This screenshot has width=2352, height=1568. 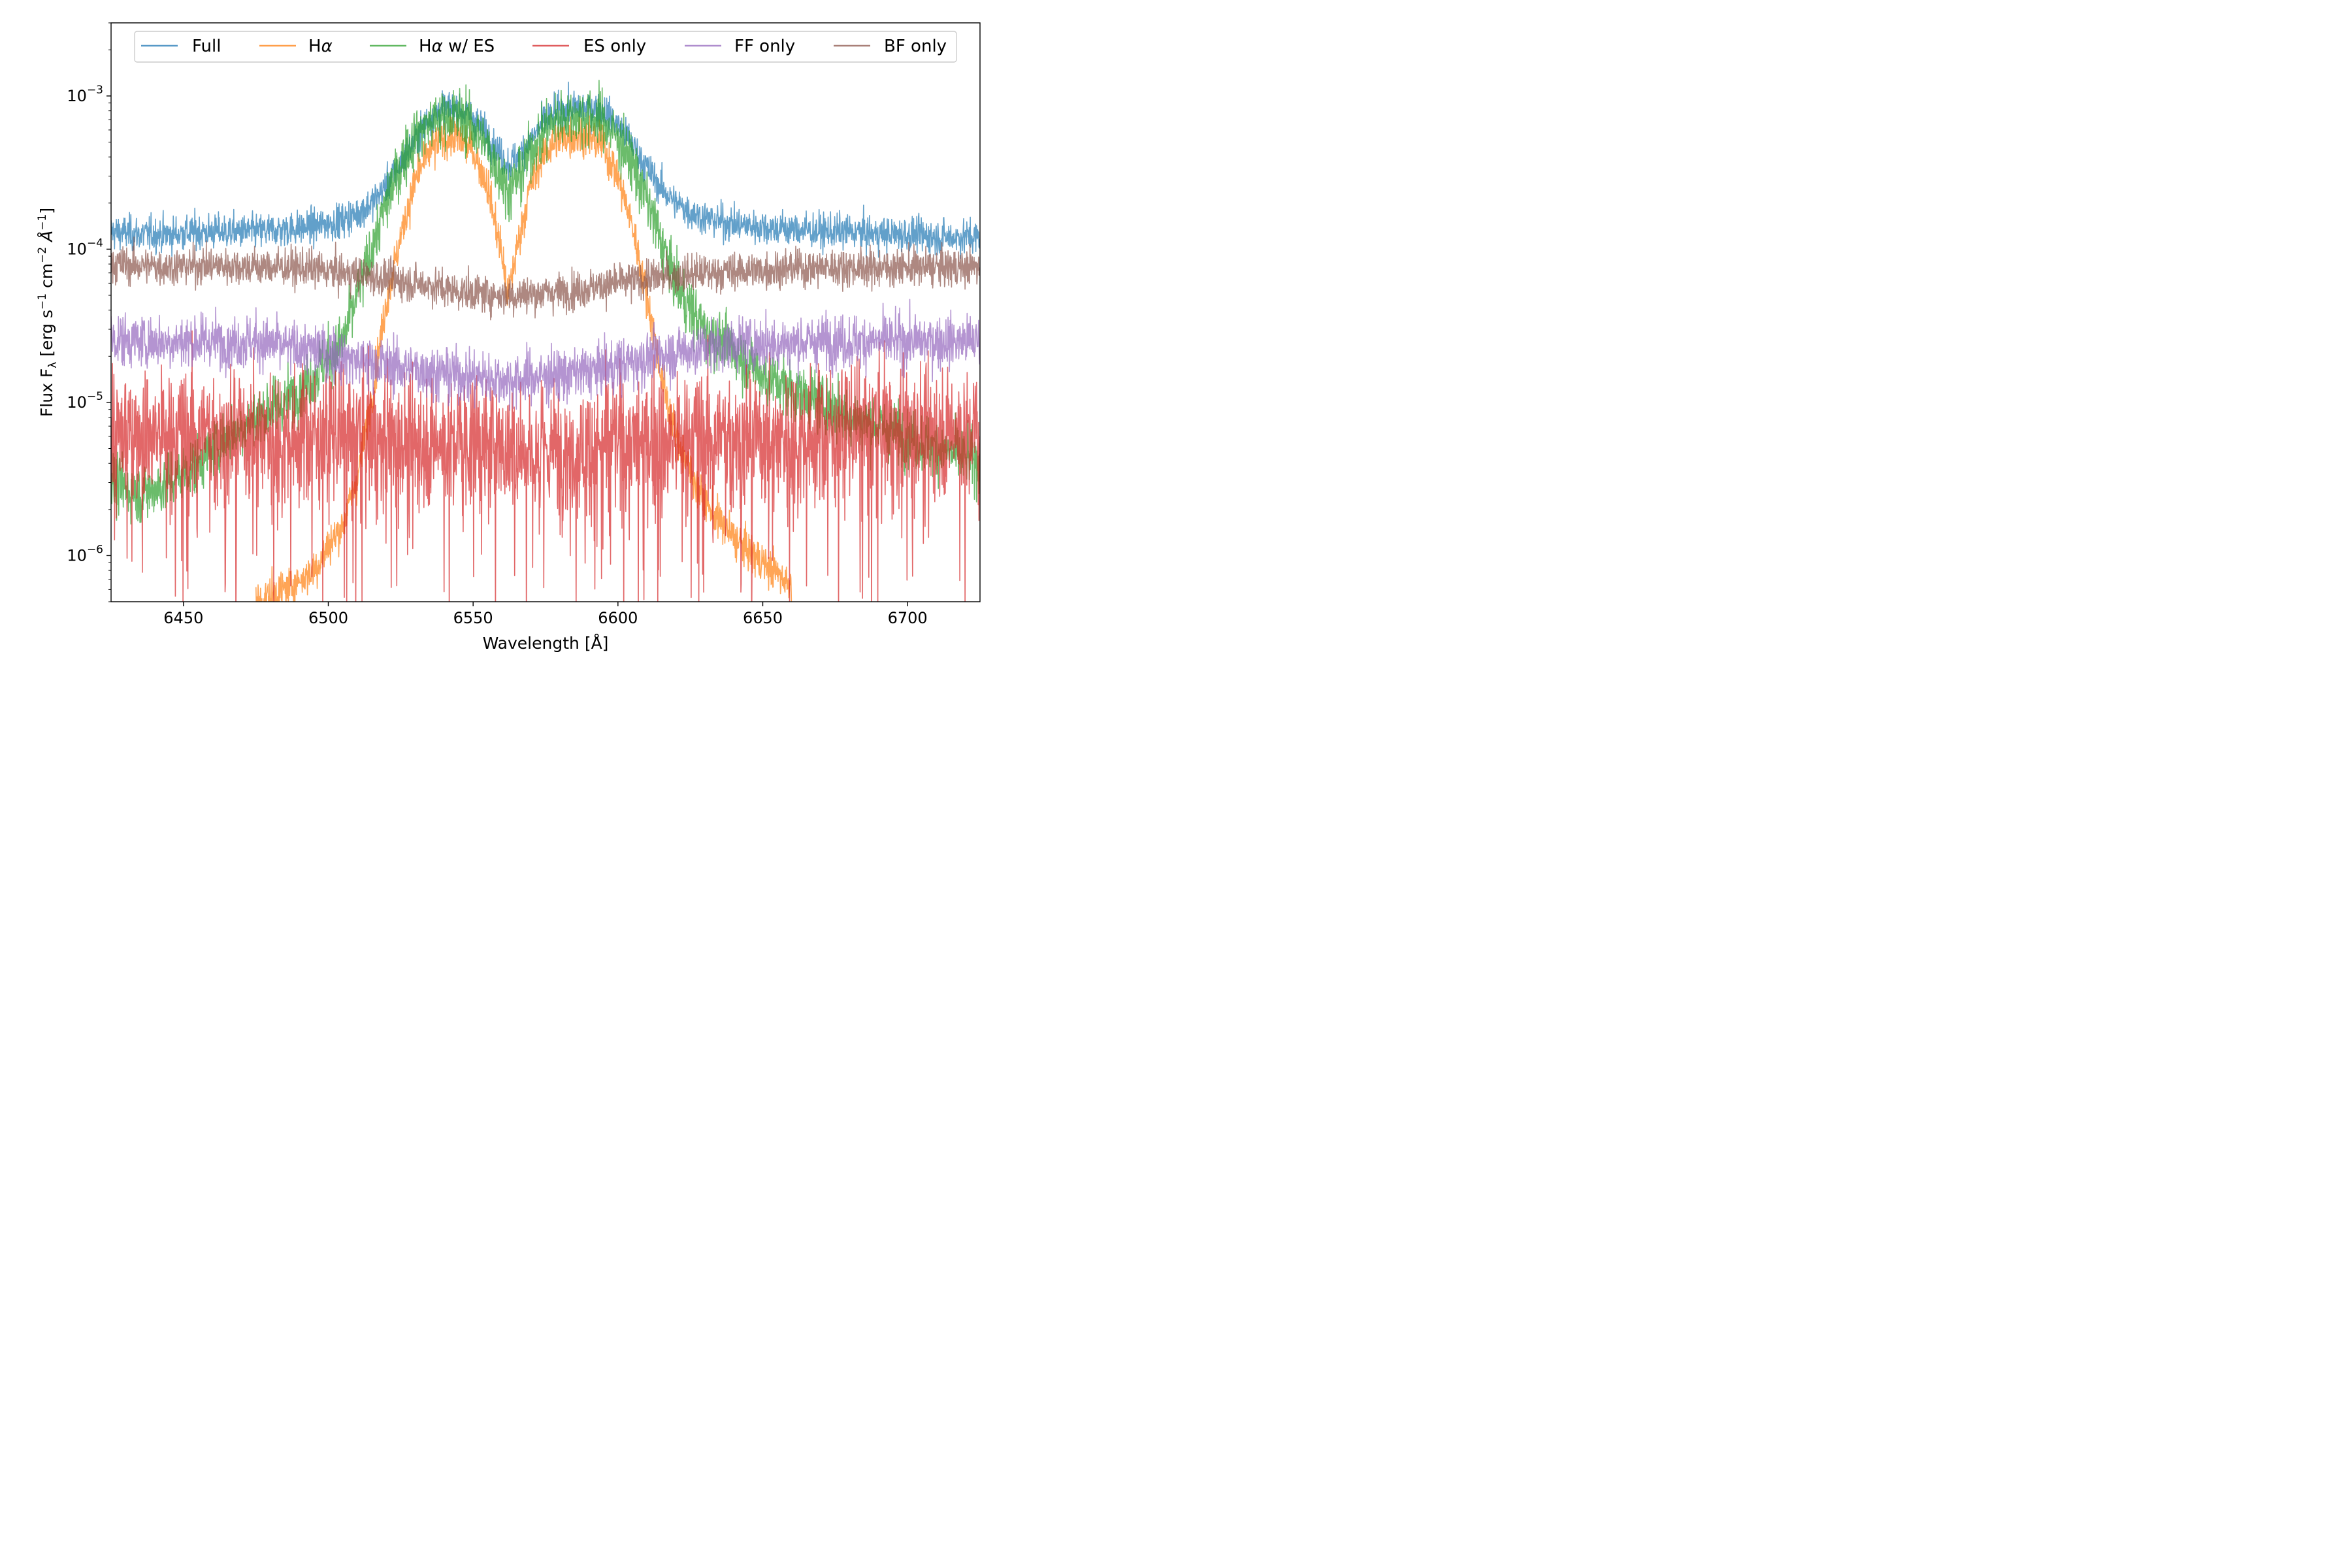 I want to click on series-line-es-only, so click(x=545, y=466).